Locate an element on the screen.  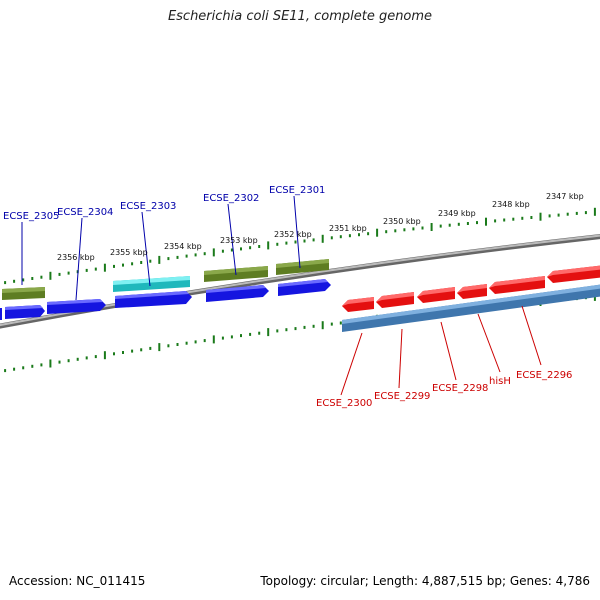
gene-label-ecse-2296: ECSE_2296 is located at coordinates (544, 343).